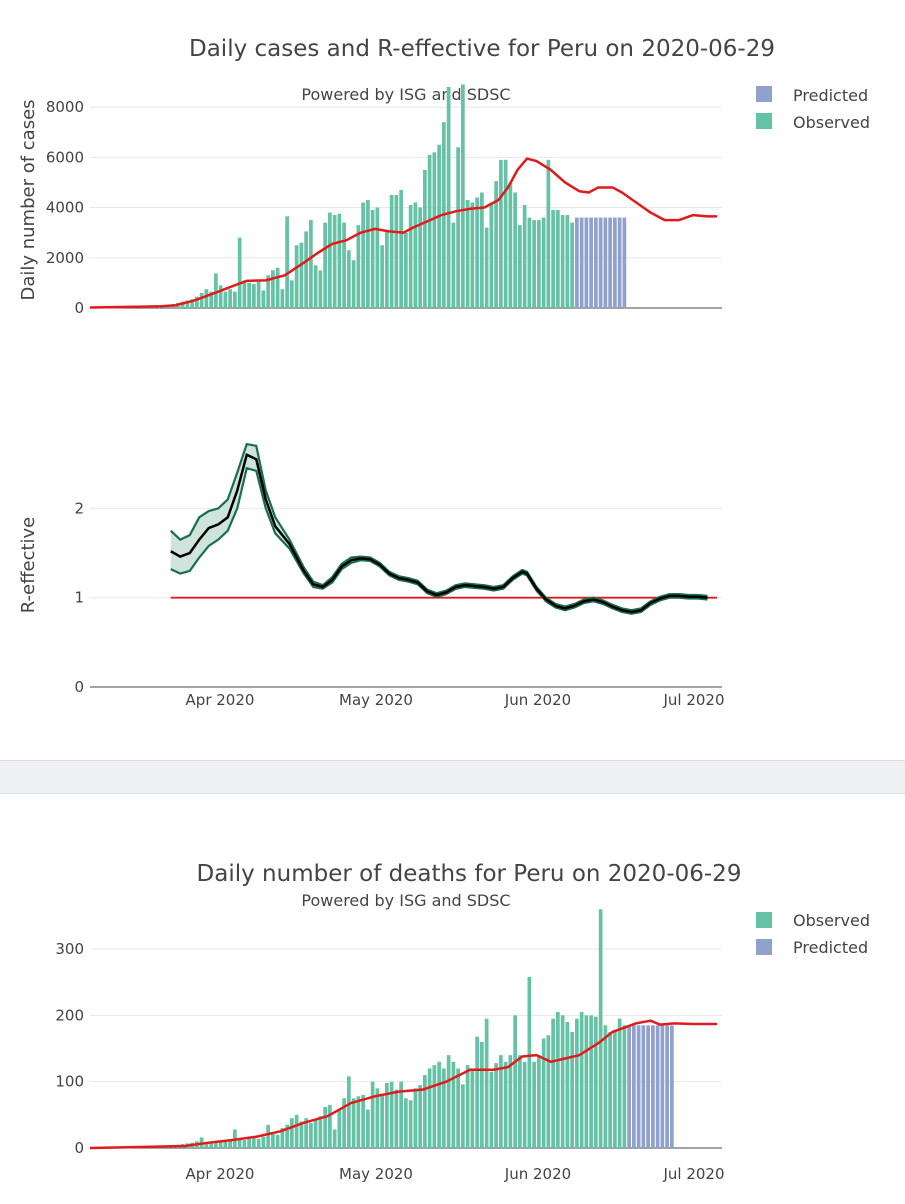  I want to click on y-tick-label: 300, so click(69, 949).